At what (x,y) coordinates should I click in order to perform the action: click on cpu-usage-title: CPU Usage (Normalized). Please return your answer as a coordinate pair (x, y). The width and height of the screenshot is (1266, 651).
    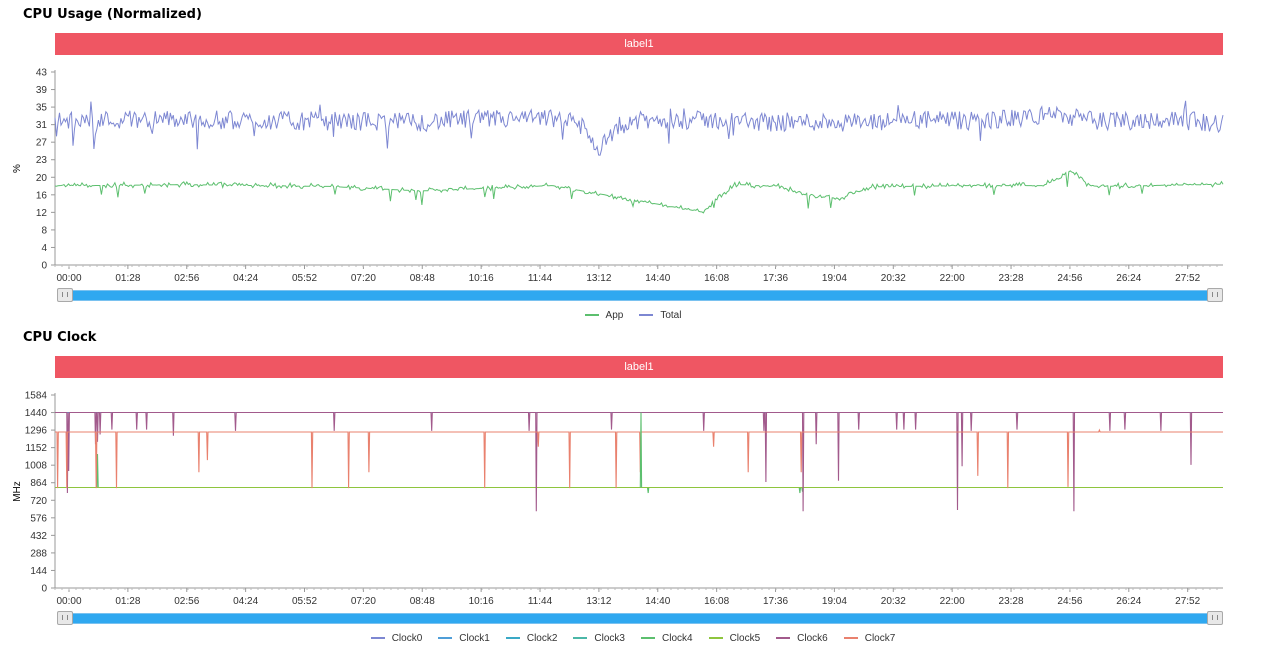
    Looking at the image, I should click on (112, 14).